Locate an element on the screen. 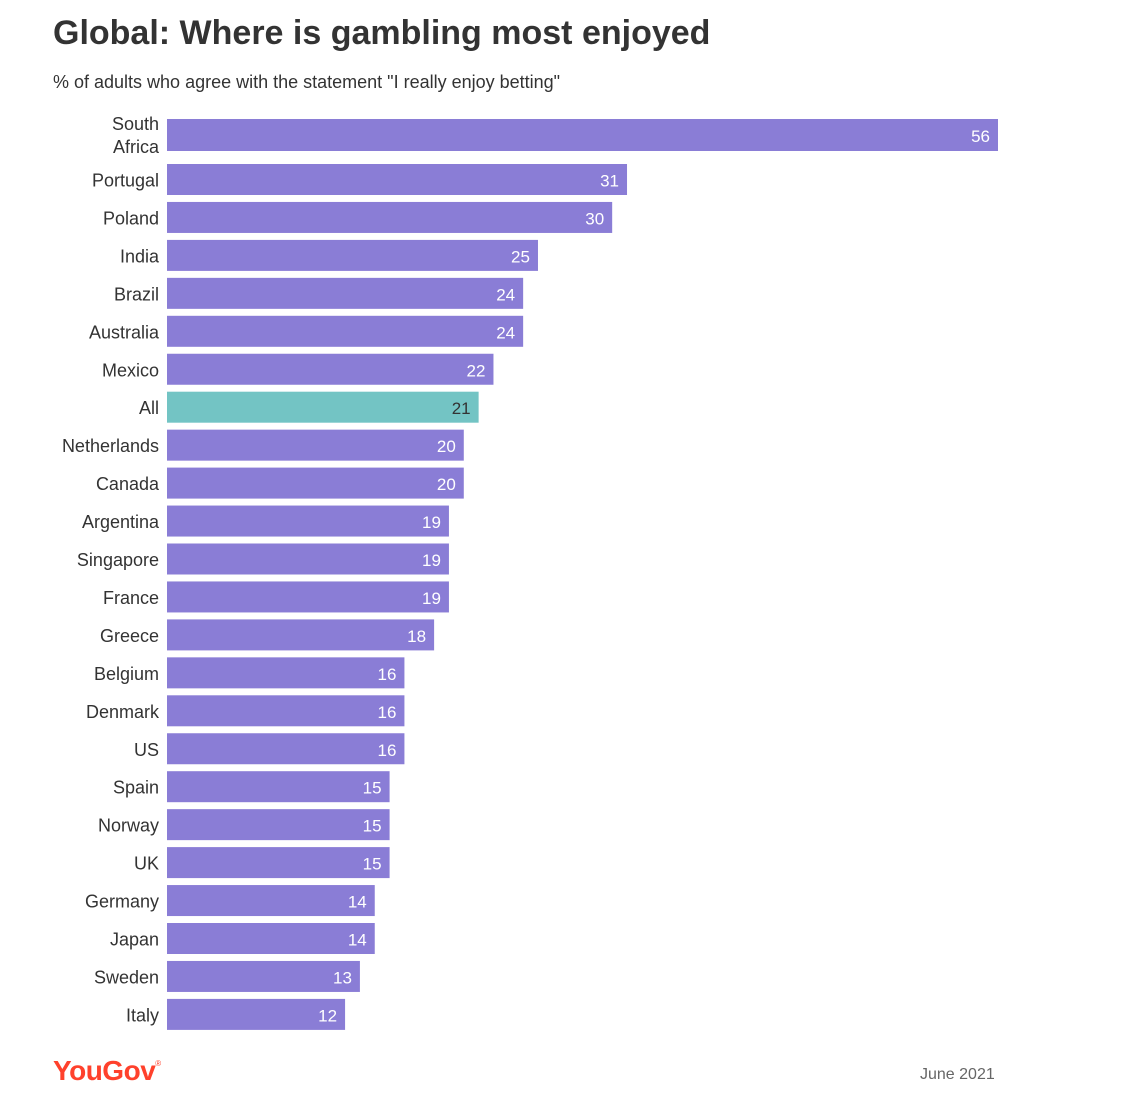 Image resolution: width=1128 pixels, height=1105 pixels. category-label-us: US is located at coordinates (146, 750).